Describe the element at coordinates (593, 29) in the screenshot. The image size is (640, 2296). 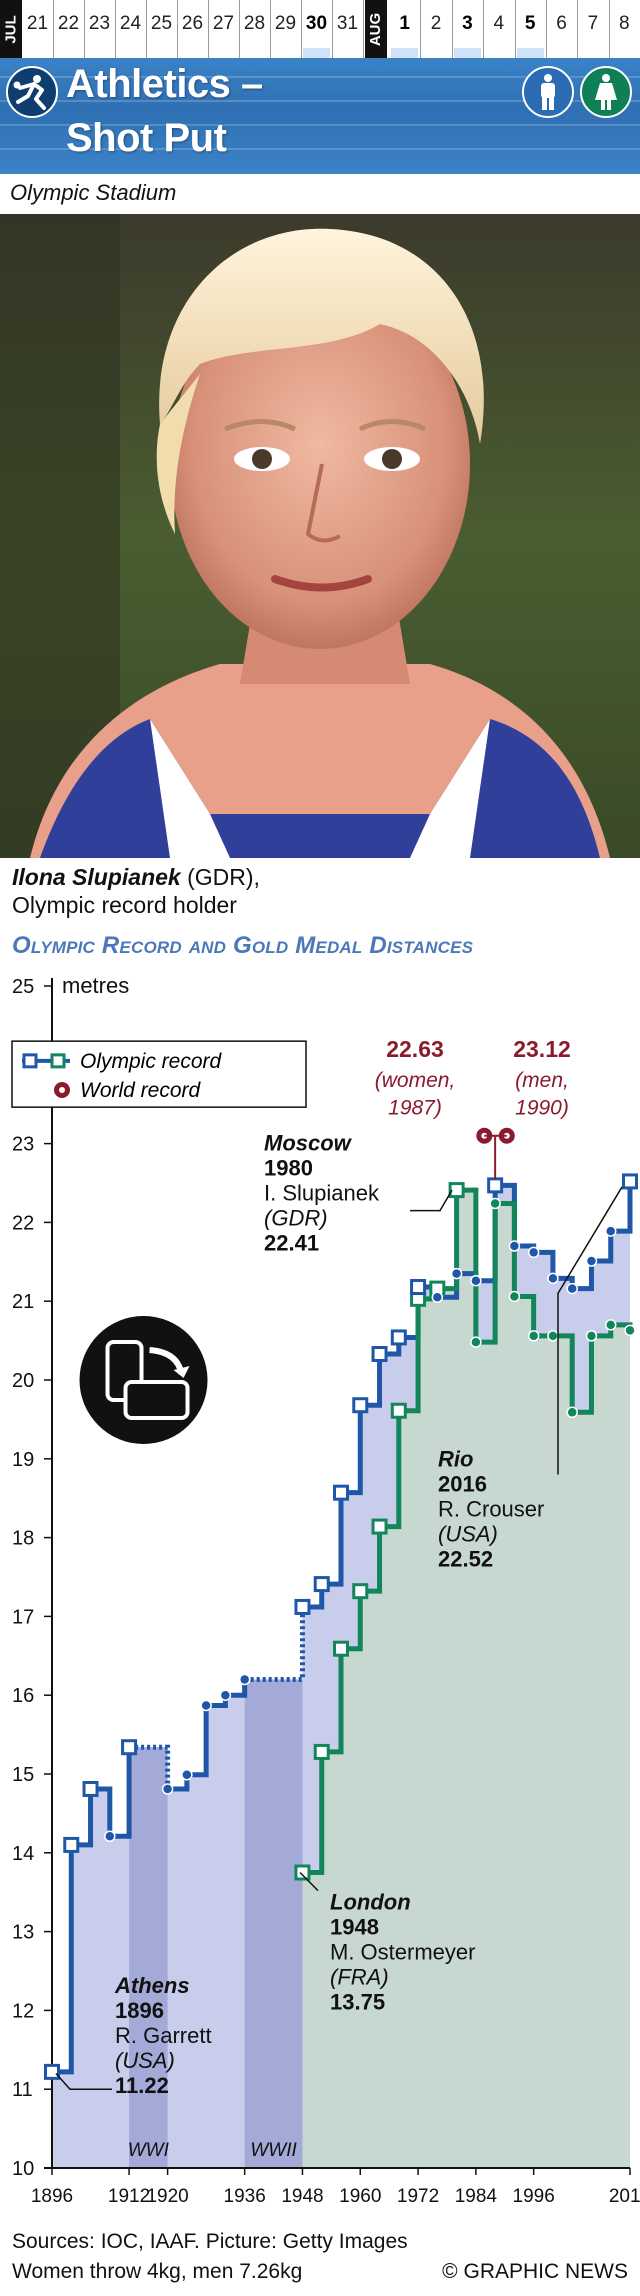
I see `day-7: 7` at that location.